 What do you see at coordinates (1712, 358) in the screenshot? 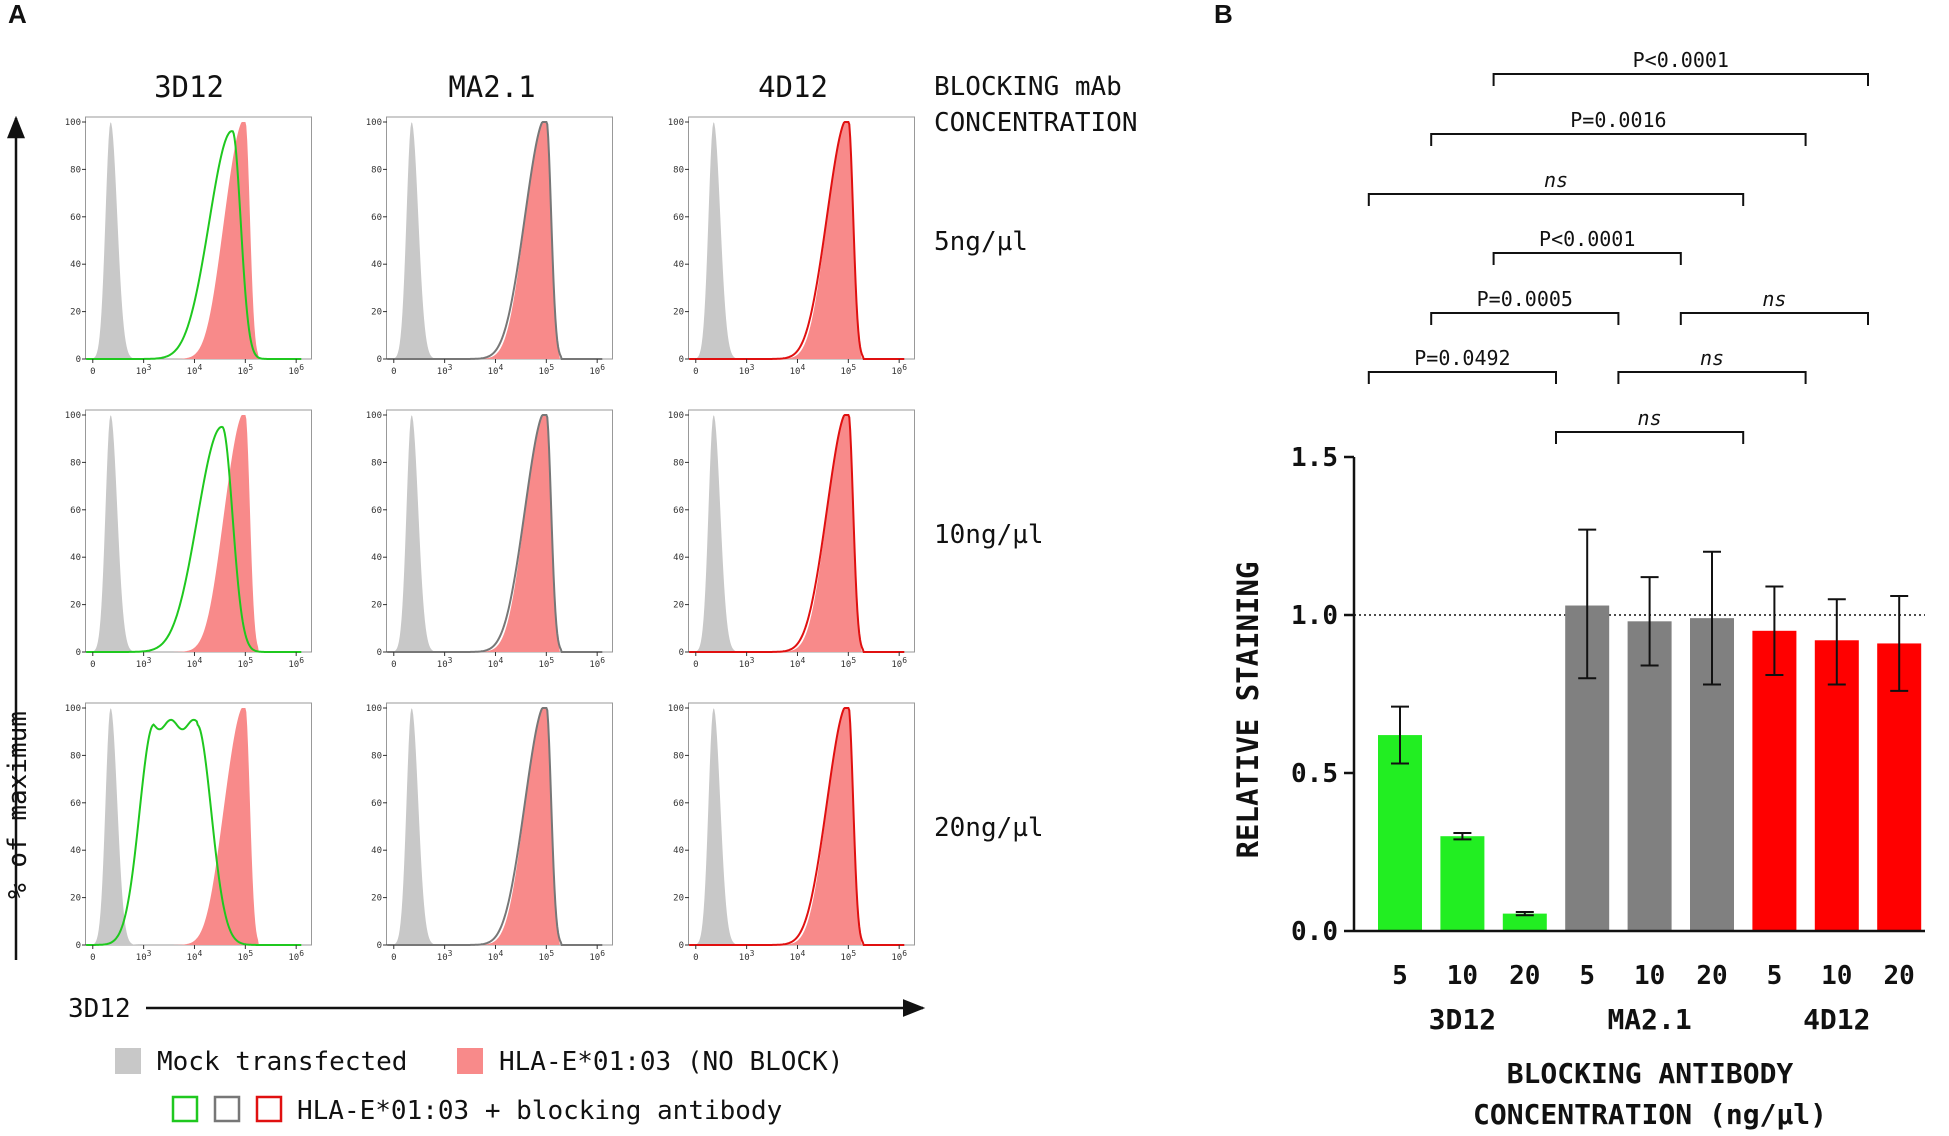
I see `significance-label: ns` at bounding box center [1712, 358].